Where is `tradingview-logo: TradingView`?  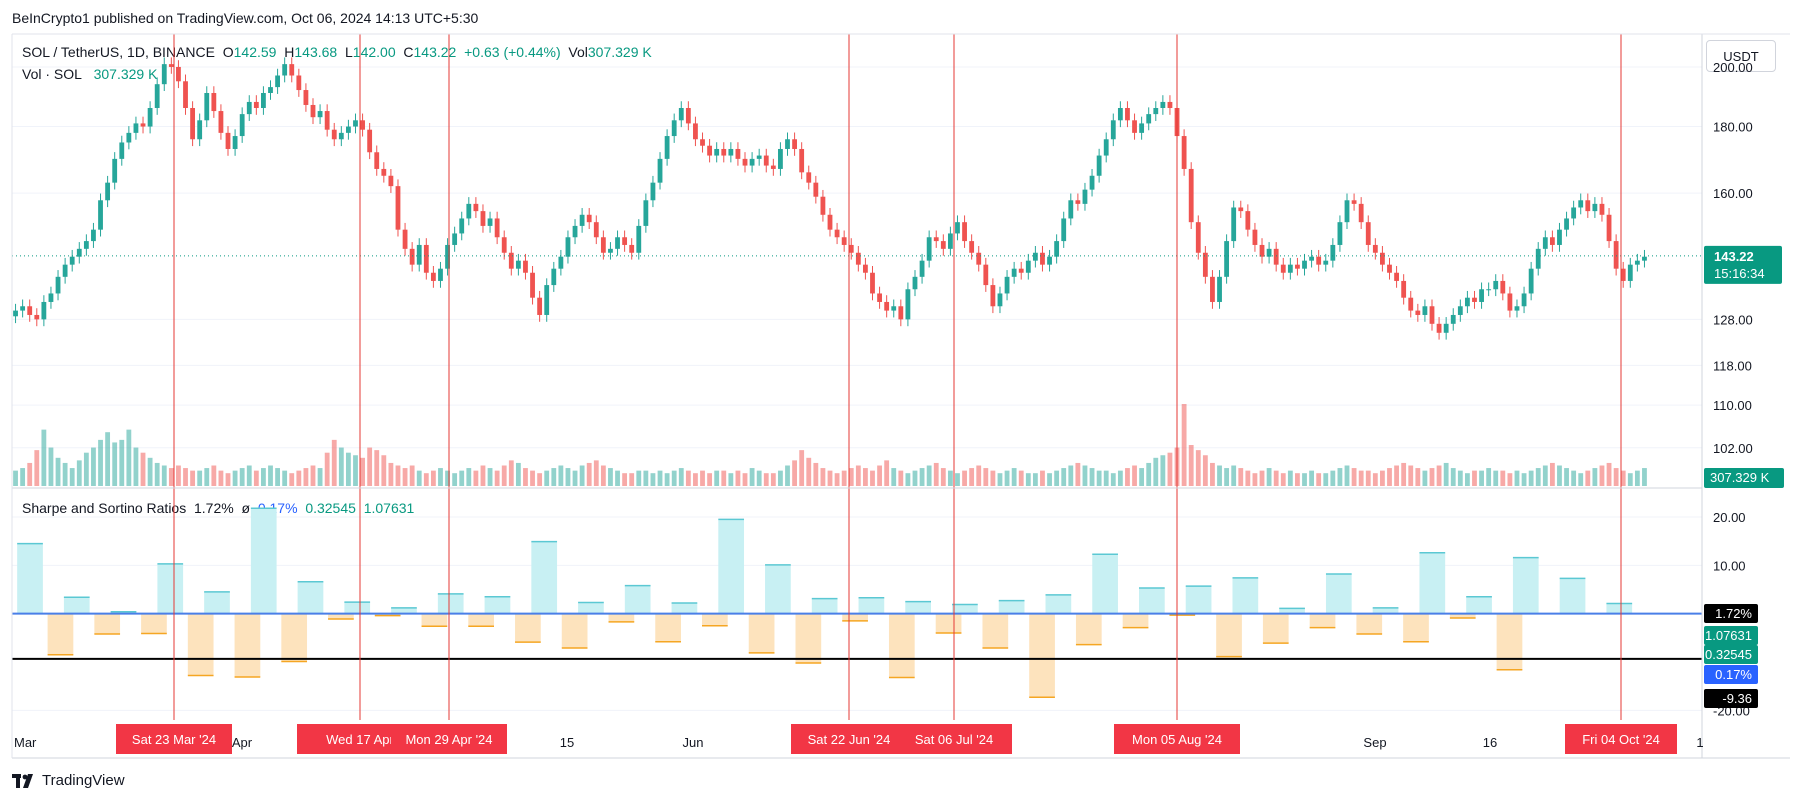
tradingview-logo: TradingView is located at coordinates (68, 780).